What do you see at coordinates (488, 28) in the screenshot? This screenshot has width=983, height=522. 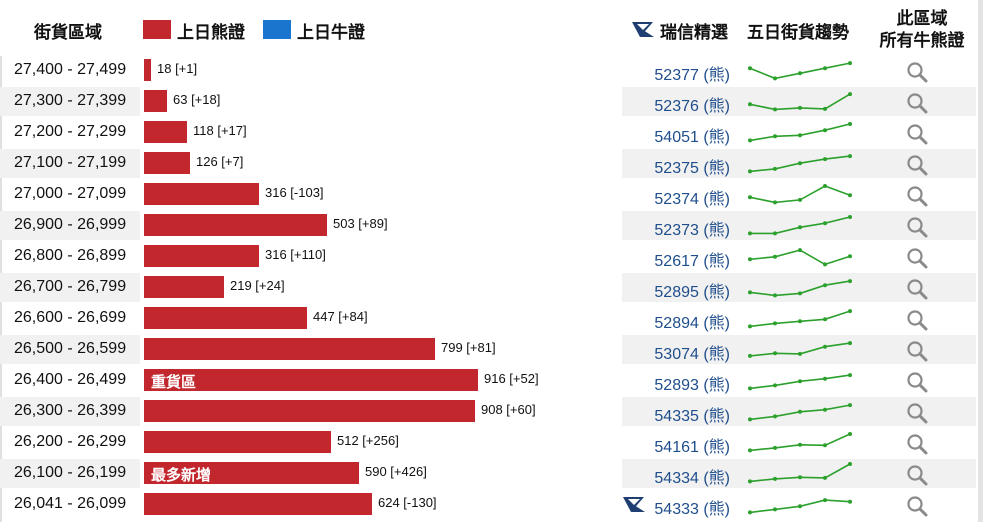 I see `table-header: 街貨區域 上日熊證 上日牛證 瑞信精選 五日街貨趨勢 此區域 所有牛熊證` at bounding box center [488, 28].